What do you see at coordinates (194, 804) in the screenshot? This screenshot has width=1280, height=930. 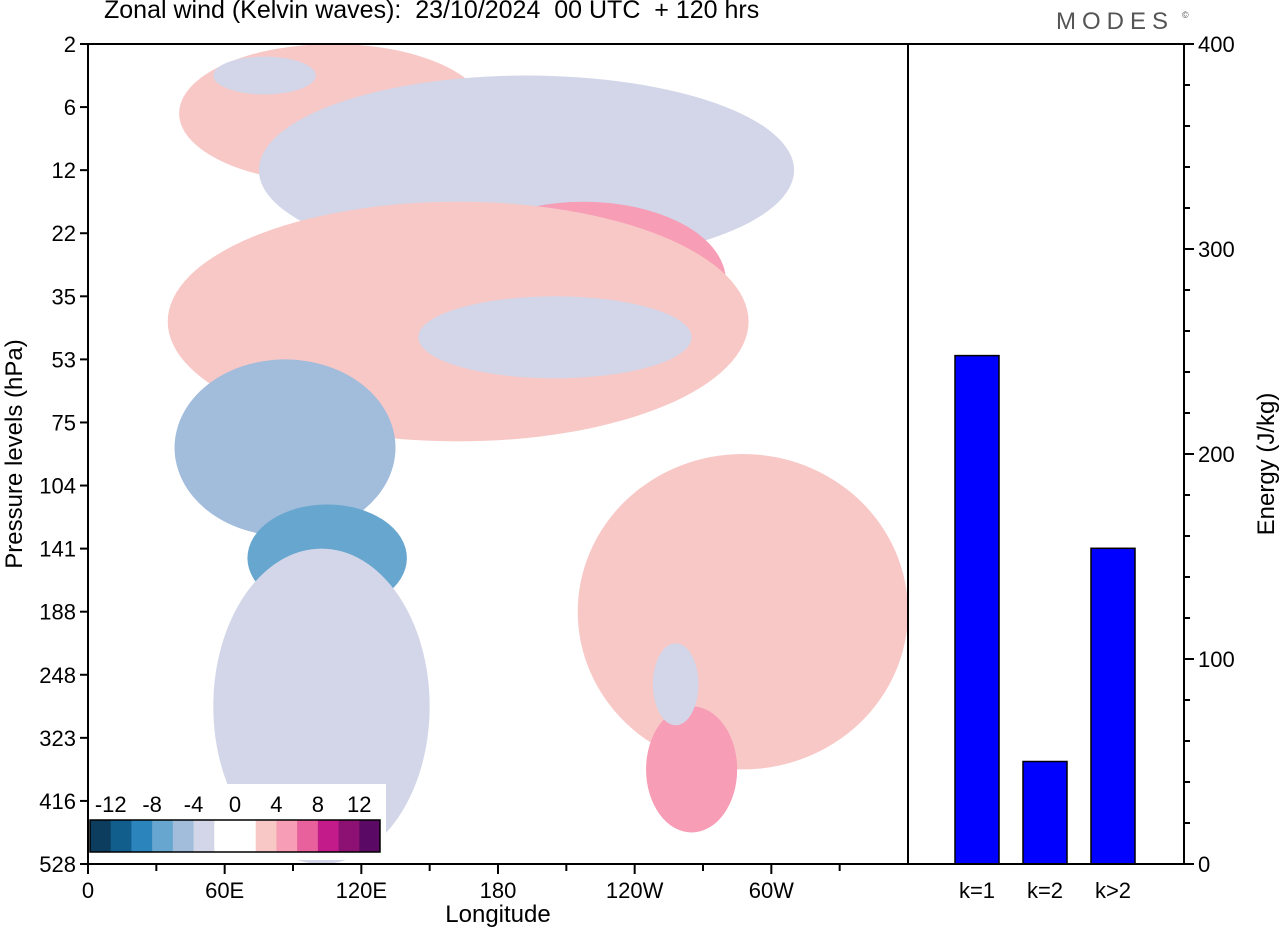 I see `colorbar-label-4: -4` at bounding box center [194, 804].